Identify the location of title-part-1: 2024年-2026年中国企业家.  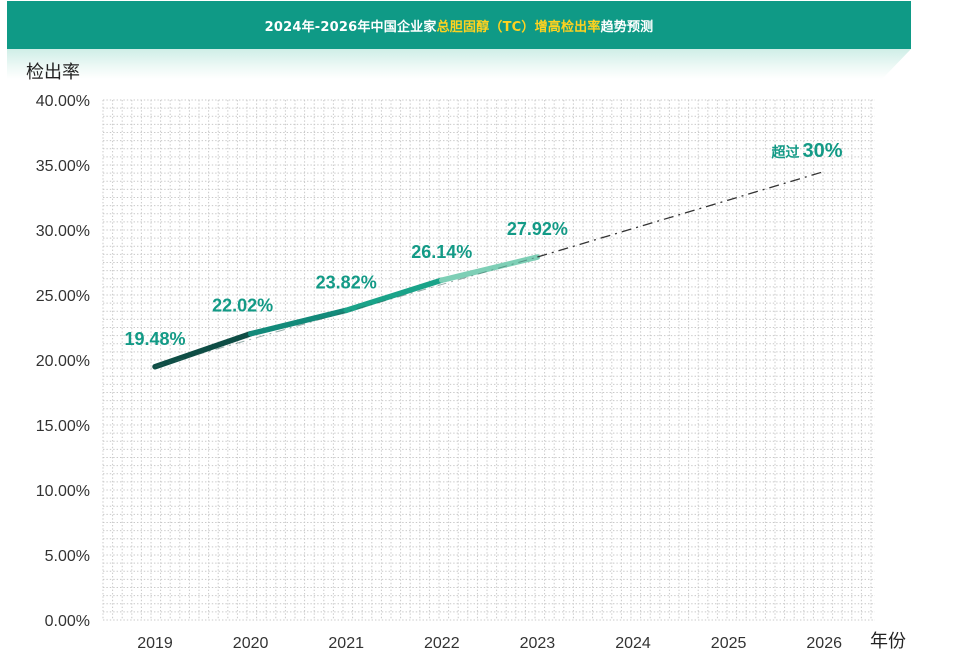
(350, 27).